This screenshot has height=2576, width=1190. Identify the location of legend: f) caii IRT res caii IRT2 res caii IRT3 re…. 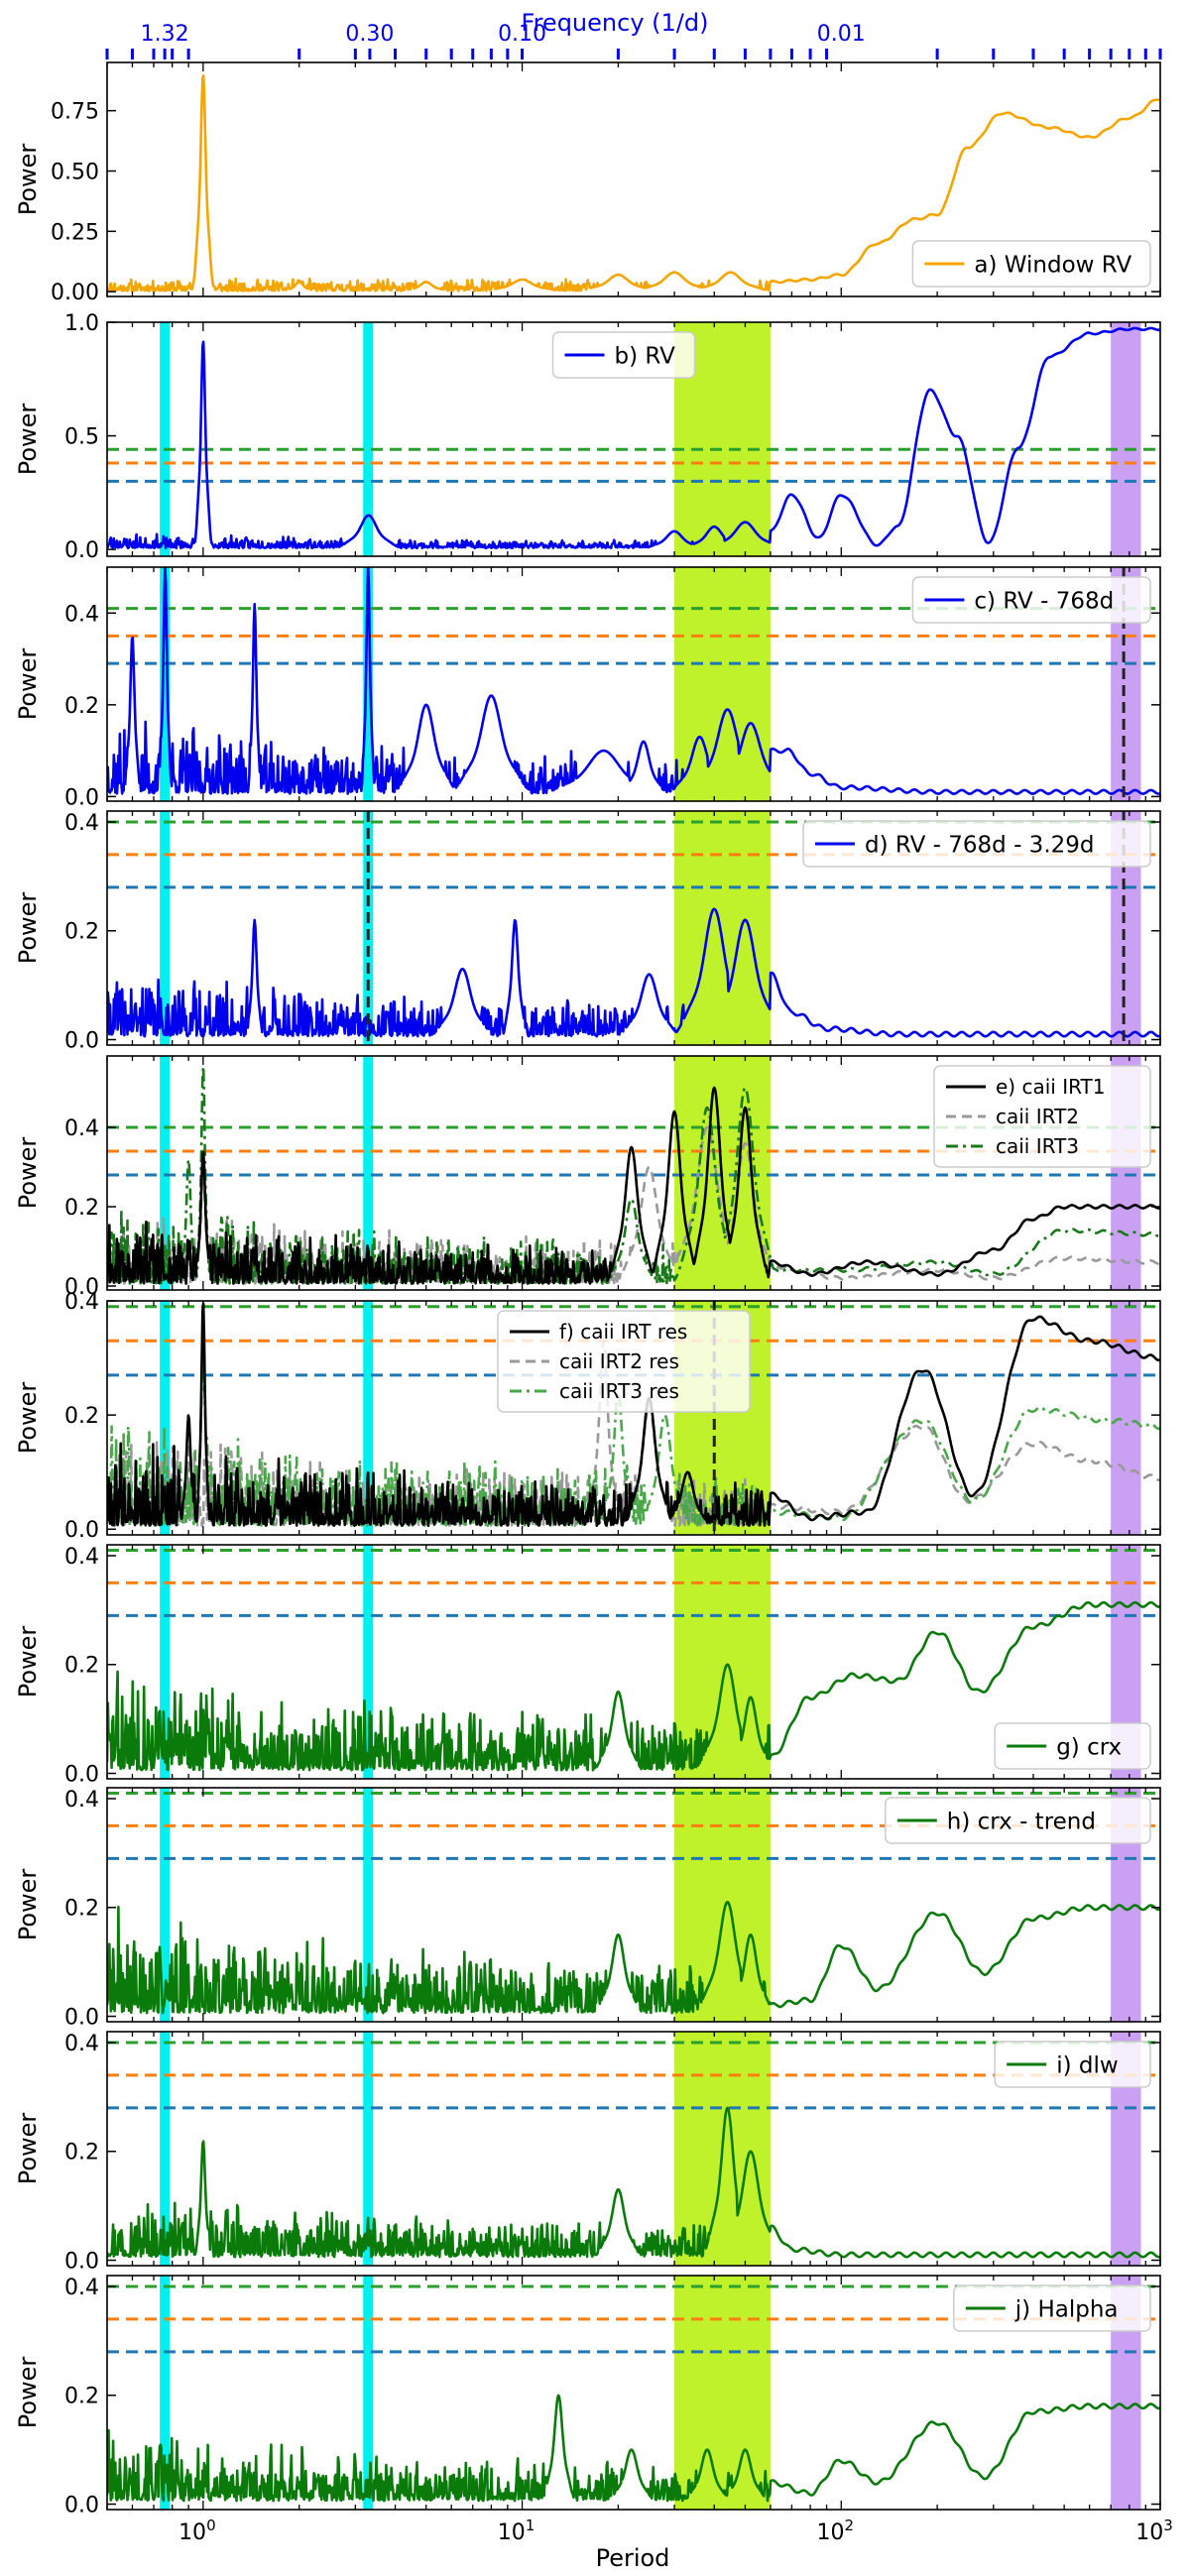
(624, 1361).